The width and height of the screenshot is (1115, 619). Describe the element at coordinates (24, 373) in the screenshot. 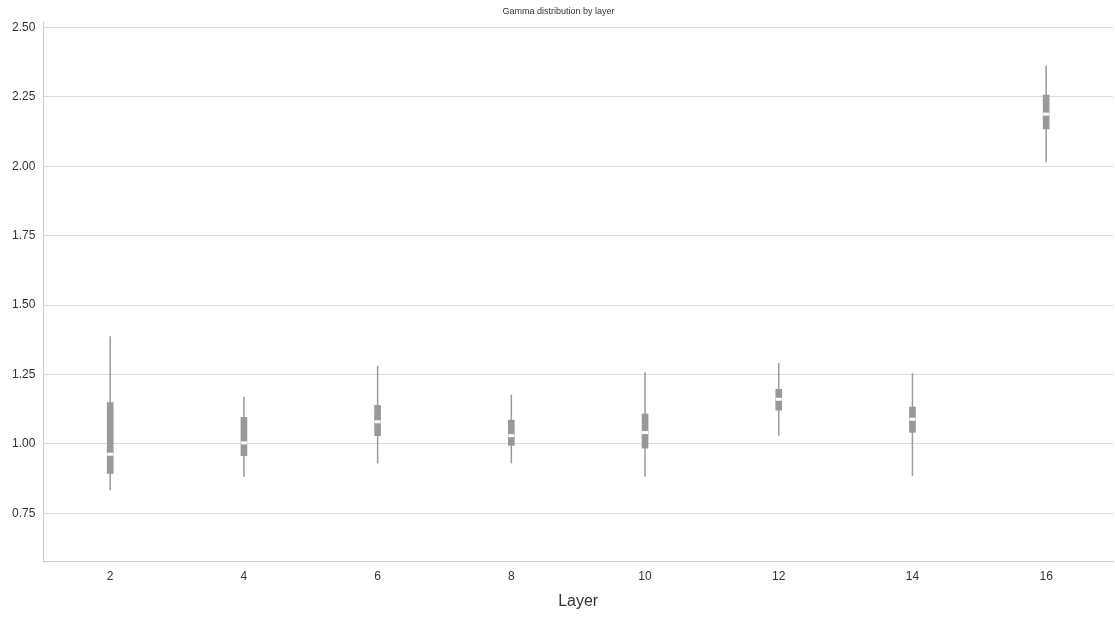

I see `y-tick-label: 1.25` at that location.